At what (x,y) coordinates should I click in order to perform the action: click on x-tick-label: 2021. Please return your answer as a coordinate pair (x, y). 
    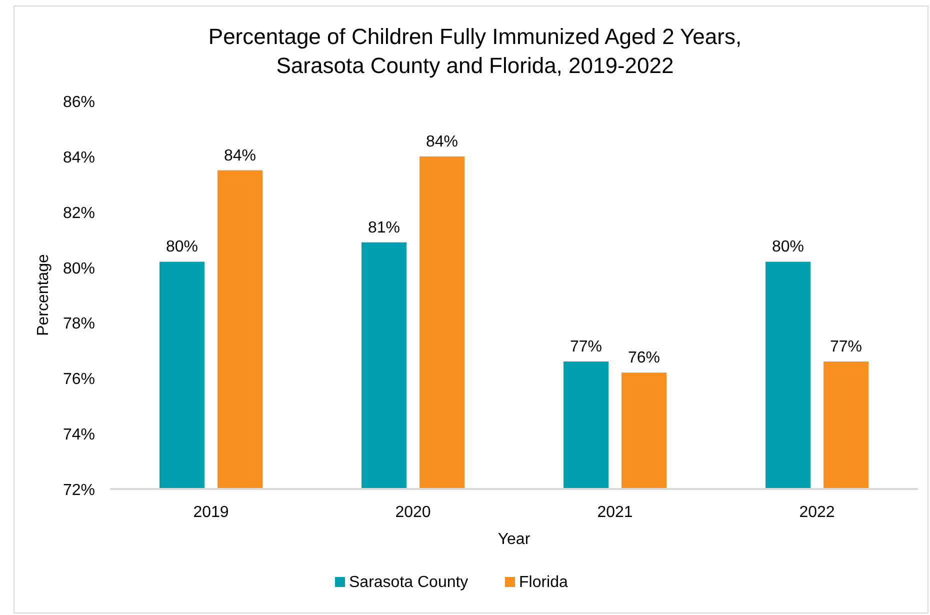
    Looking at the image, I should click on (615, 512).